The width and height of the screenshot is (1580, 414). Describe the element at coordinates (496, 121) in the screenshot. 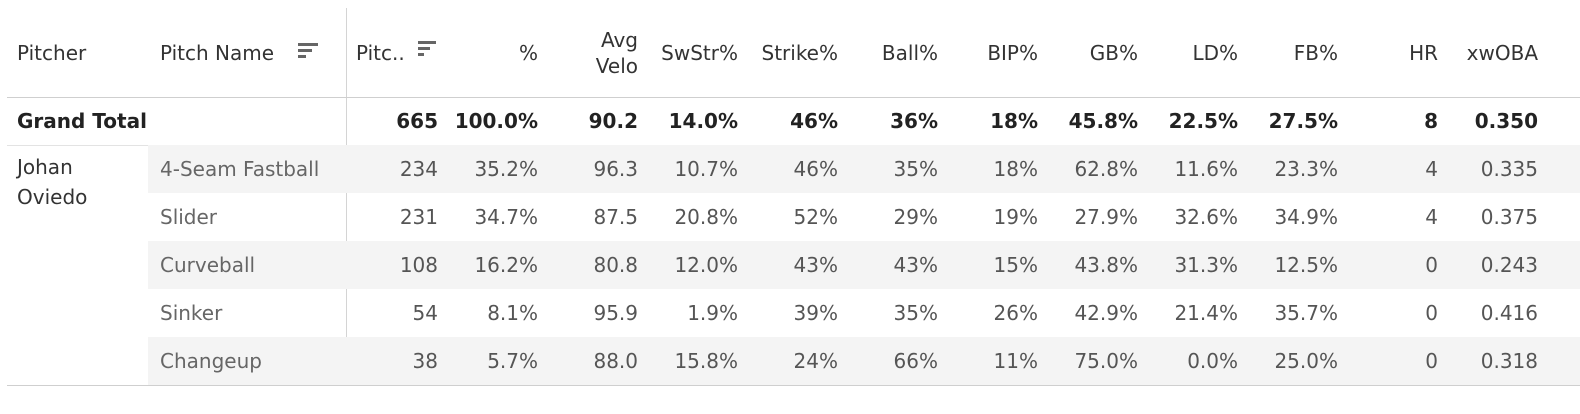

I see `table-cell: 100.0%` at that location.